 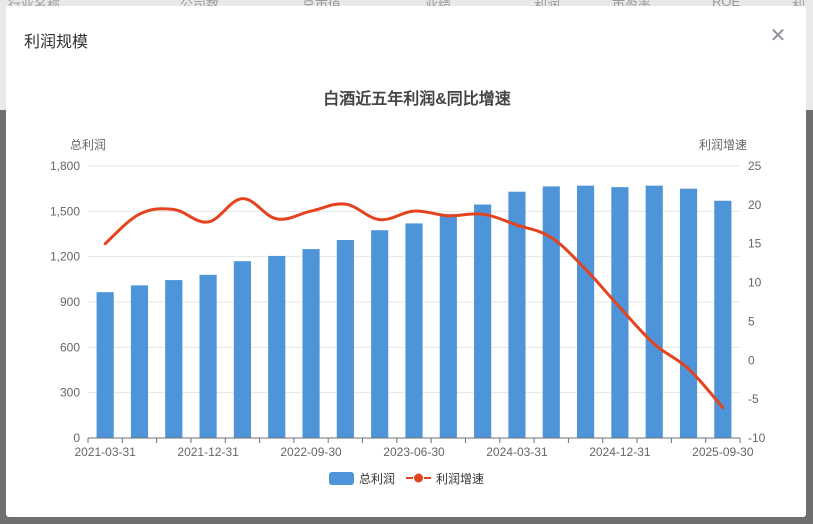 I want to click on legend-swatch-bar, so click(x=341, y=478).